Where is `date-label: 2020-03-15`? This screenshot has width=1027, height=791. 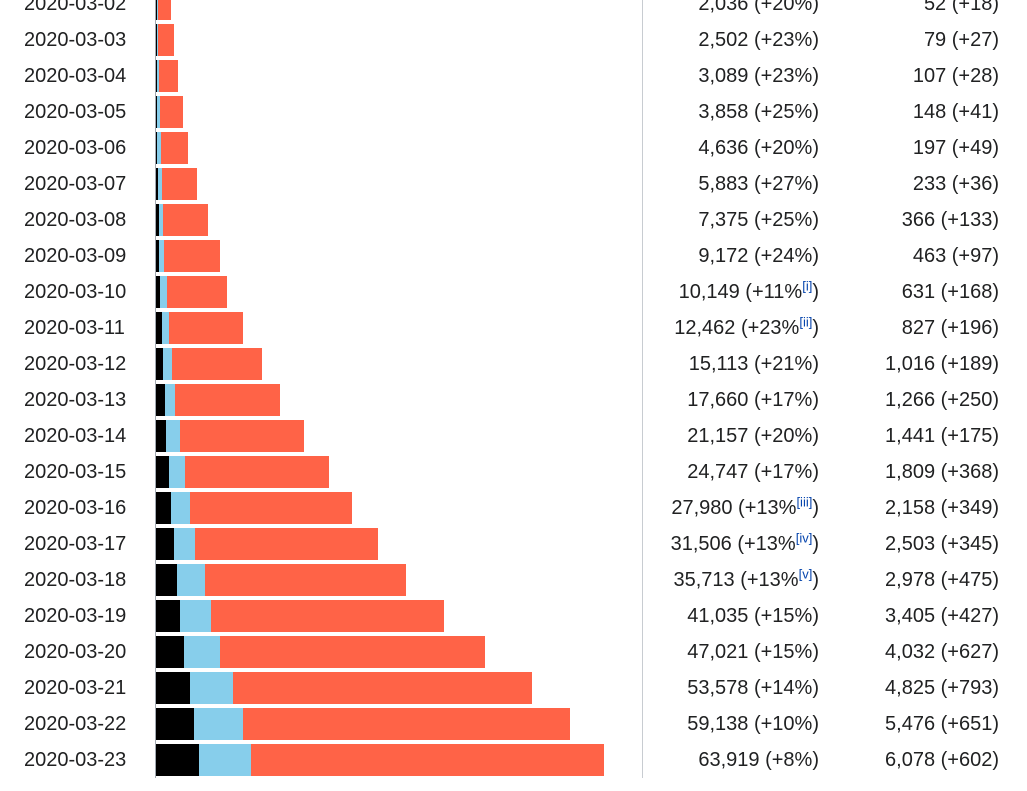 date-label: 2020-03-15 is located at coordinates (75, 472).